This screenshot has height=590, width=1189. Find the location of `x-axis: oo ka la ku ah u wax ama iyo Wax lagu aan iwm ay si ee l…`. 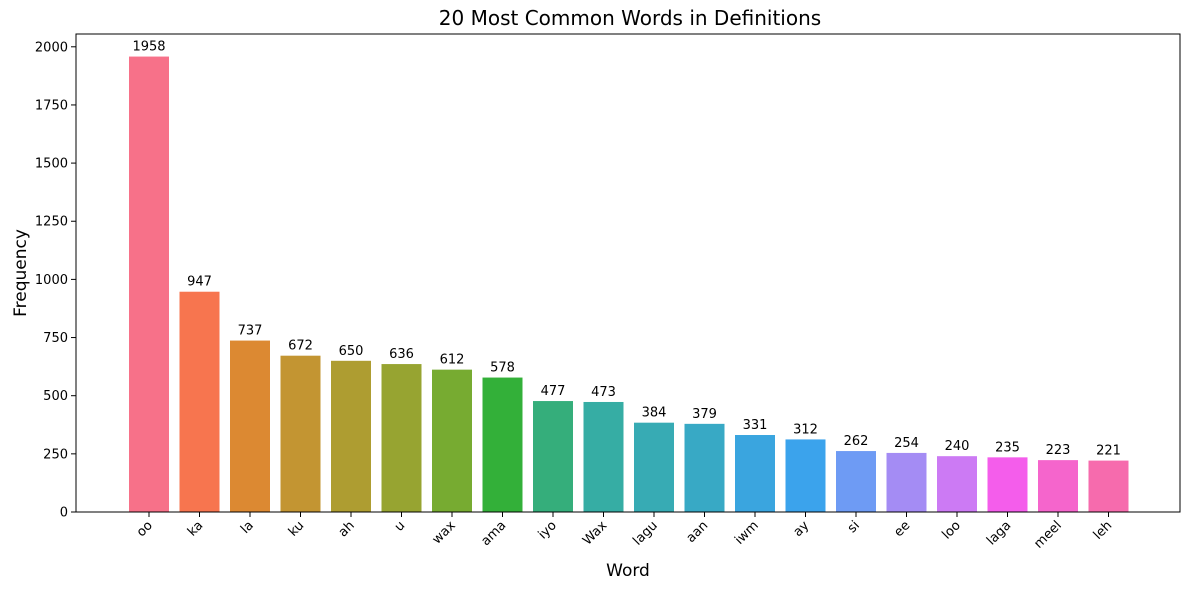

x-axis: oo ka la ku ah u wax ama iyo Wax lagu aan iwm ay si ee l… is located at coordinates (624, 532).